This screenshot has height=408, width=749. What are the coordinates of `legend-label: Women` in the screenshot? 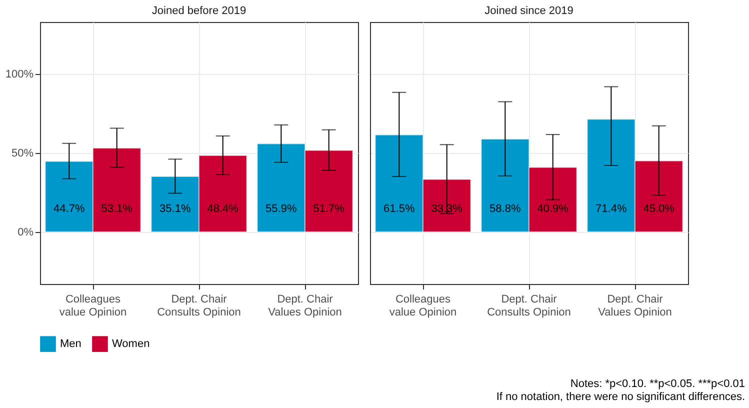 It's located at (131, 344).